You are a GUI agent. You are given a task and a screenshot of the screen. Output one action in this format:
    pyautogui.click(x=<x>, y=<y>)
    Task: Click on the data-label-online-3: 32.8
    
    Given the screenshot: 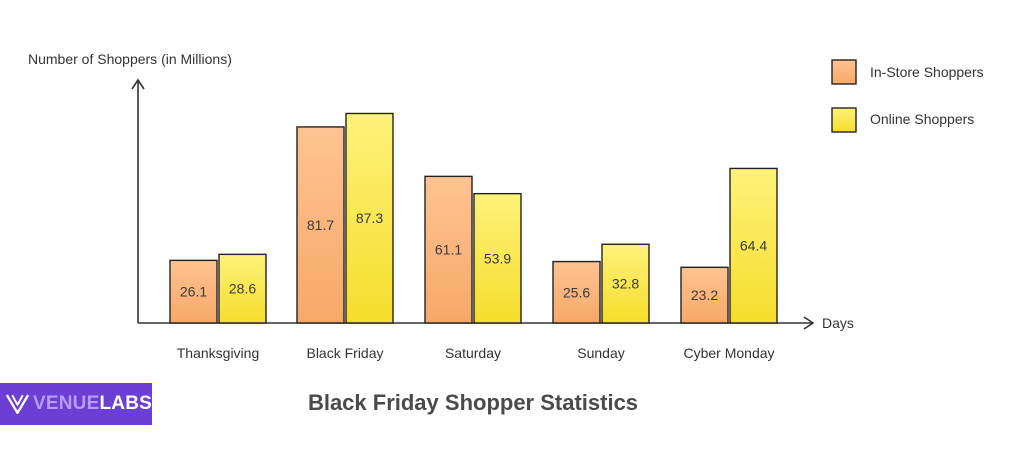 What is the action you would take?
    pyautogui.click(x=625, y=284)
    